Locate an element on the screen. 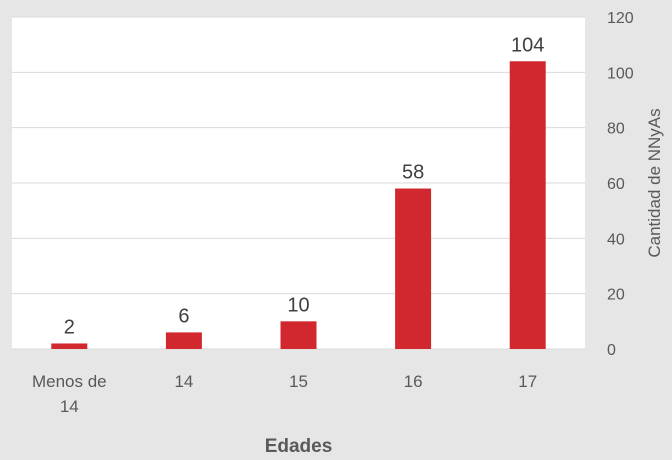  y-tick-label: 100 is located at coordinates (620, 73).